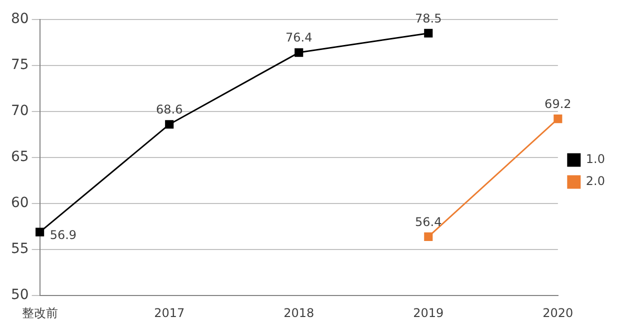 The height and width of the screenshot is (332, 633). What do you see at coordinates (19, 111) in the screenshot?
I see `y-tick-label: 70` at bounding box center [19, 111].